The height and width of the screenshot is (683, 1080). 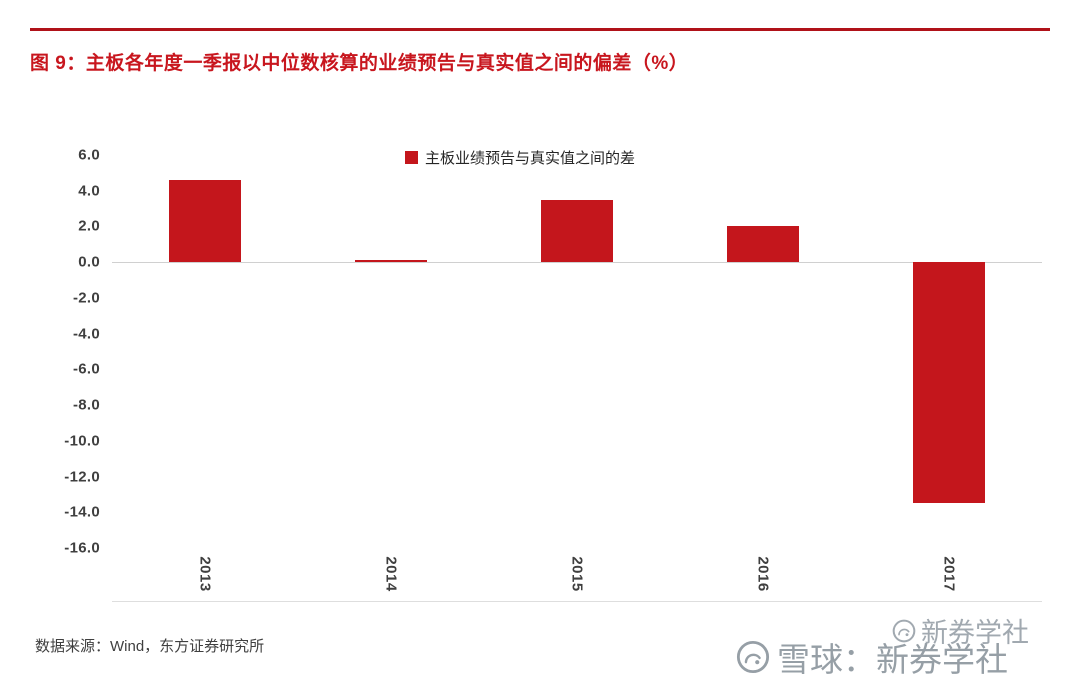 What do you see at coordinates (577, 231) in the screenshot?
I see `bar-2015` at bounding box center [577, 231].